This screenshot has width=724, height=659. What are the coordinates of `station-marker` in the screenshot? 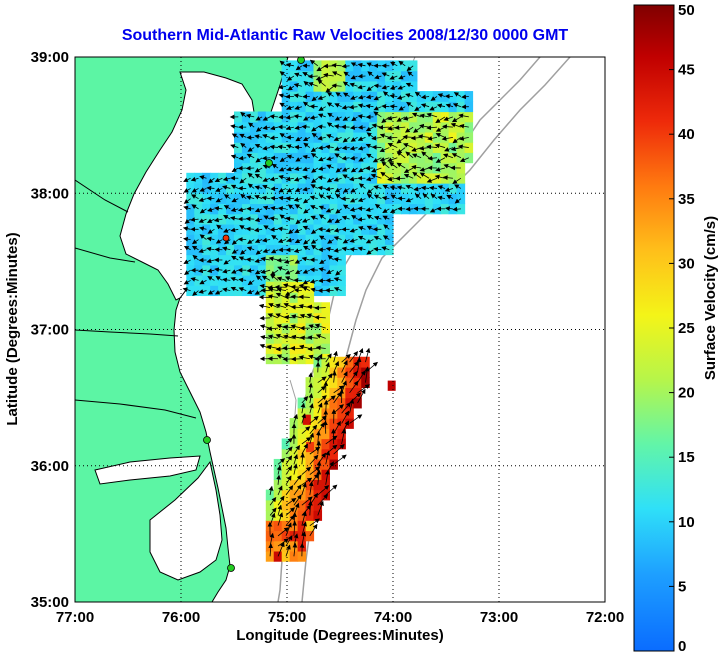 It's located at (207, 440).